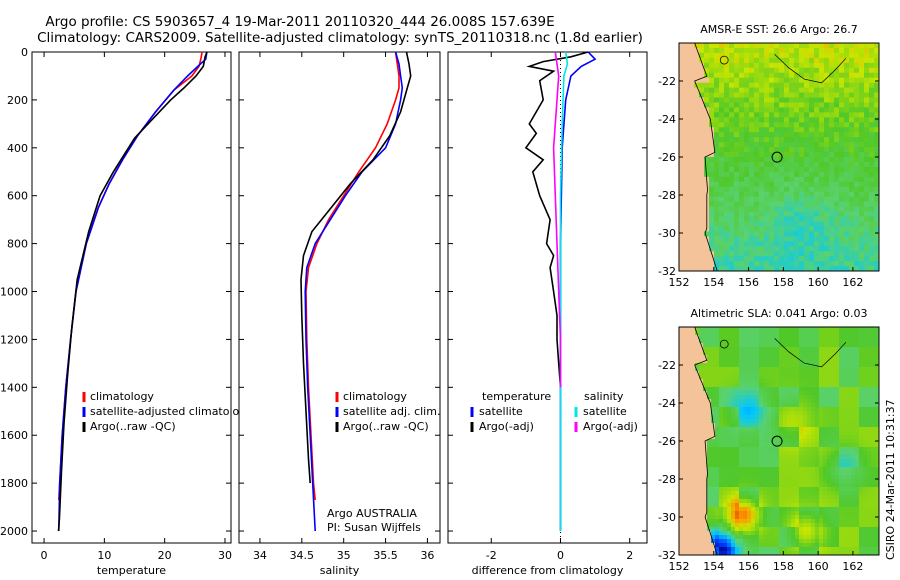 Image resolution: width=900 pixels, height=580 pixels. Describe the element at coordinates (679, 566) in the screenshot. I see `map-x-tick-label: 152` at that location.